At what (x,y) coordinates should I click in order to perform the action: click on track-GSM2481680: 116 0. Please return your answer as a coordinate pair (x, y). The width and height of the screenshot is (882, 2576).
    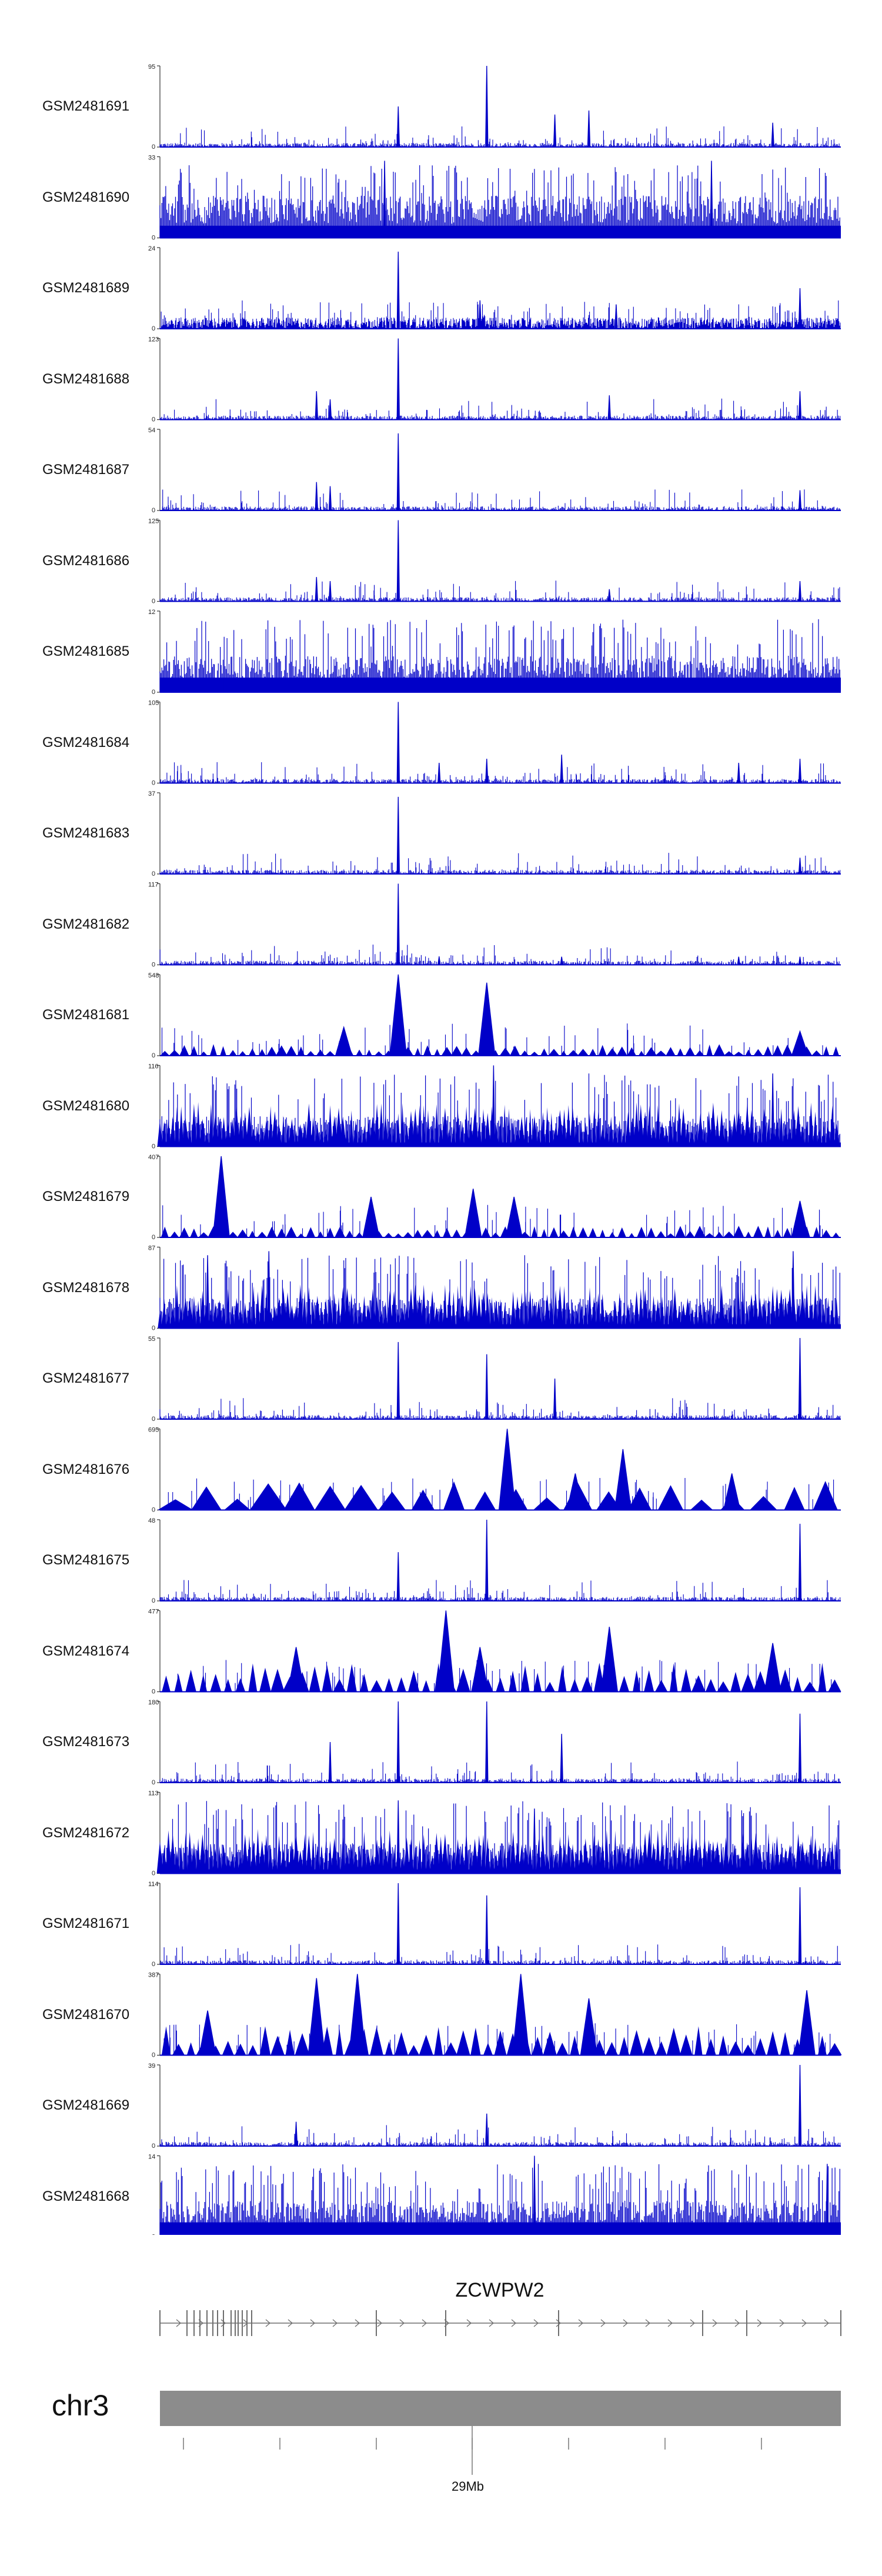
    Looking at the image, I should click on (494, 1106).